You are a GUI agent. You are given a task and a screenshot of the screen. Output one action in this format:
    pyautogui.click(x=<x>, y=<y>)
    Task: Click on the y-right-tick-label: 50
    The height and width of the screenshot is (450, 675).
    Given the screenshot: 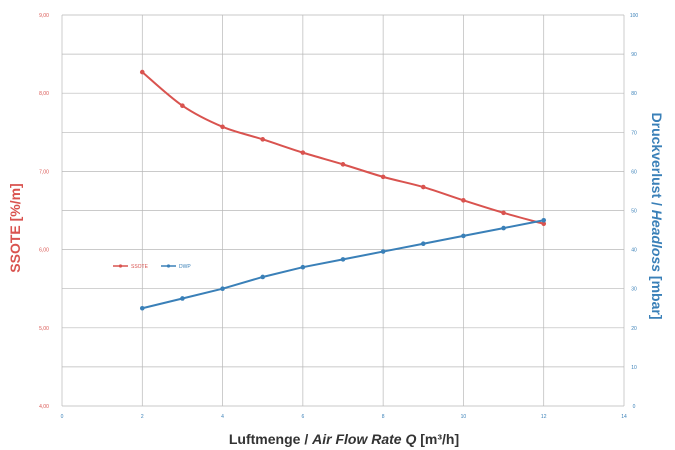 What is the action you would take?
    pyautogui.click(x=634, y=212)
    